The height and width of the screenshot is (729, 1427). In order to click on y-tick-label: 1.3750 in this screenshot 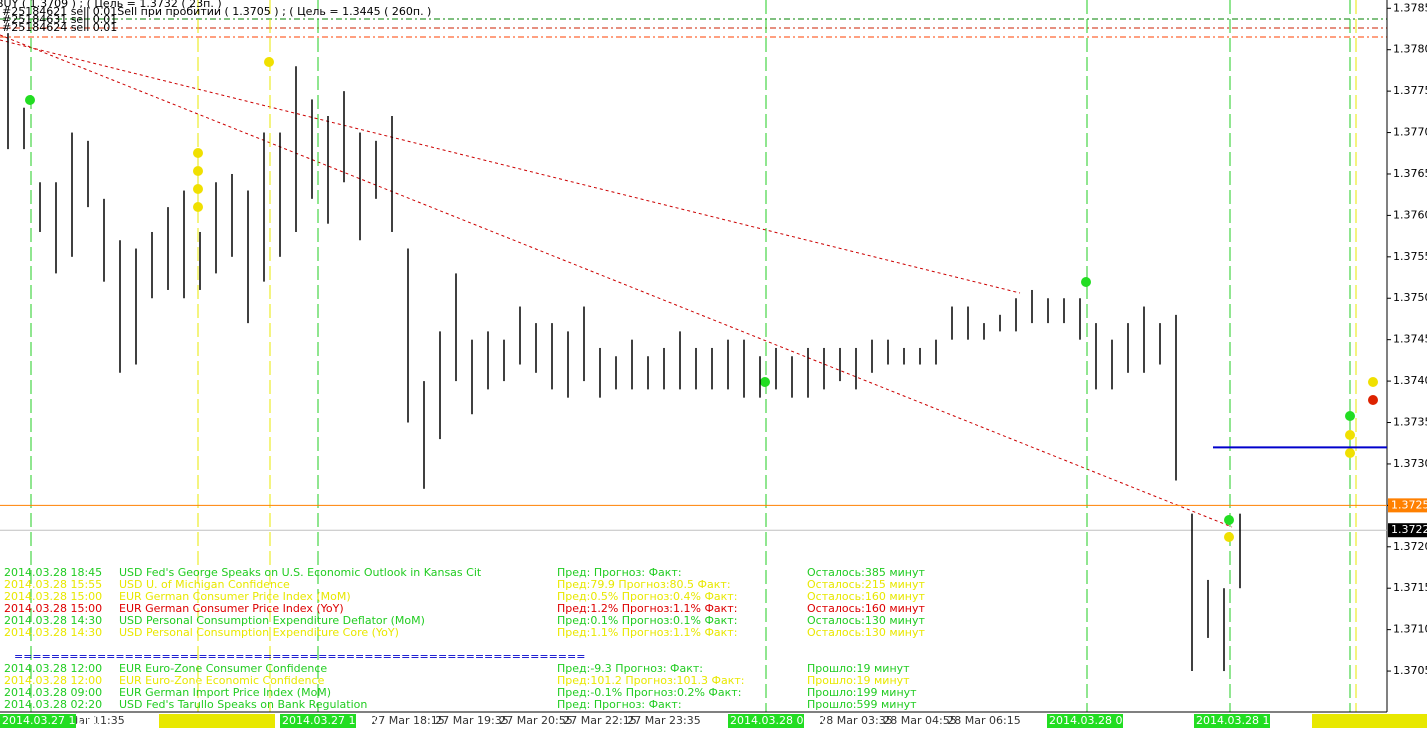, I will do `click(1410, 297)`.